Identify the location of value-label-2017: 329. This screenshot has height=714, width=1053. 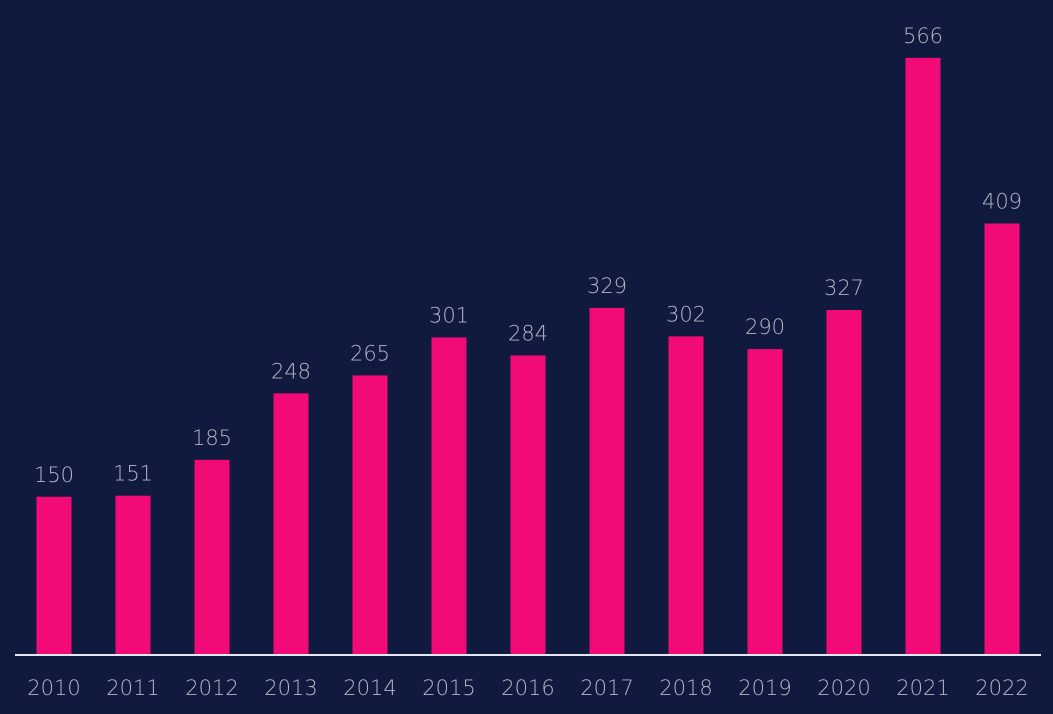
(607, 286).